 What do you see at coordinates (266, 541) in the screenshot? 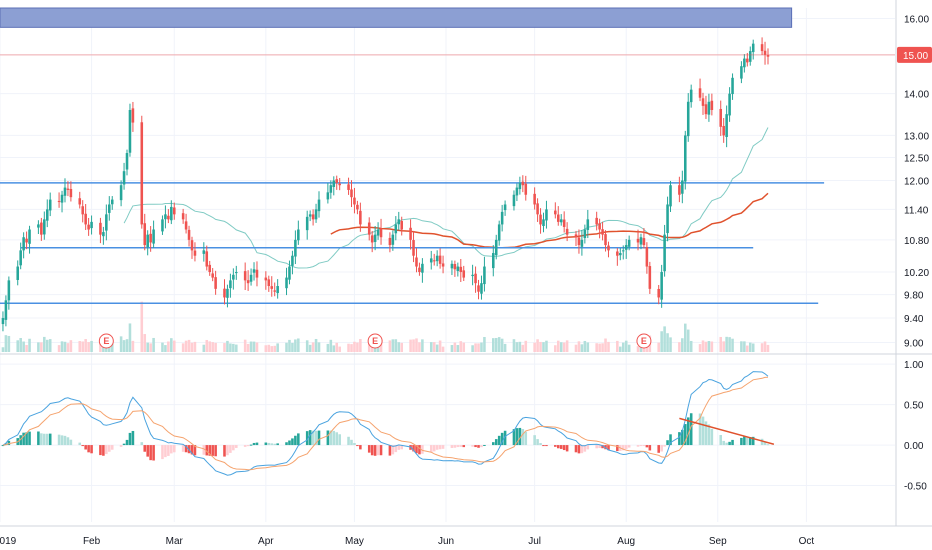
I see `time-tick-label: Apr` at bounding box center [266, 541].